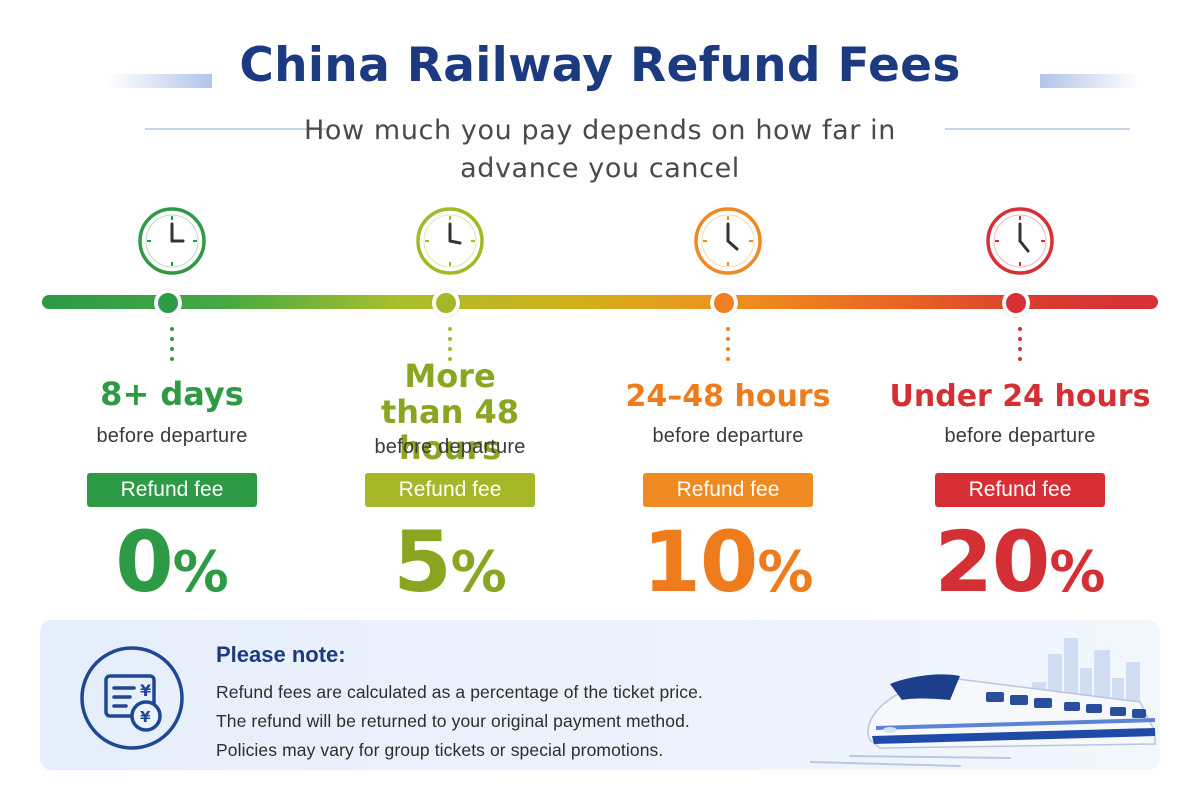  Describe the element at coordinates (1020, 396) in the screenshot. I see `tier-period: Under 24 hours` at that location.